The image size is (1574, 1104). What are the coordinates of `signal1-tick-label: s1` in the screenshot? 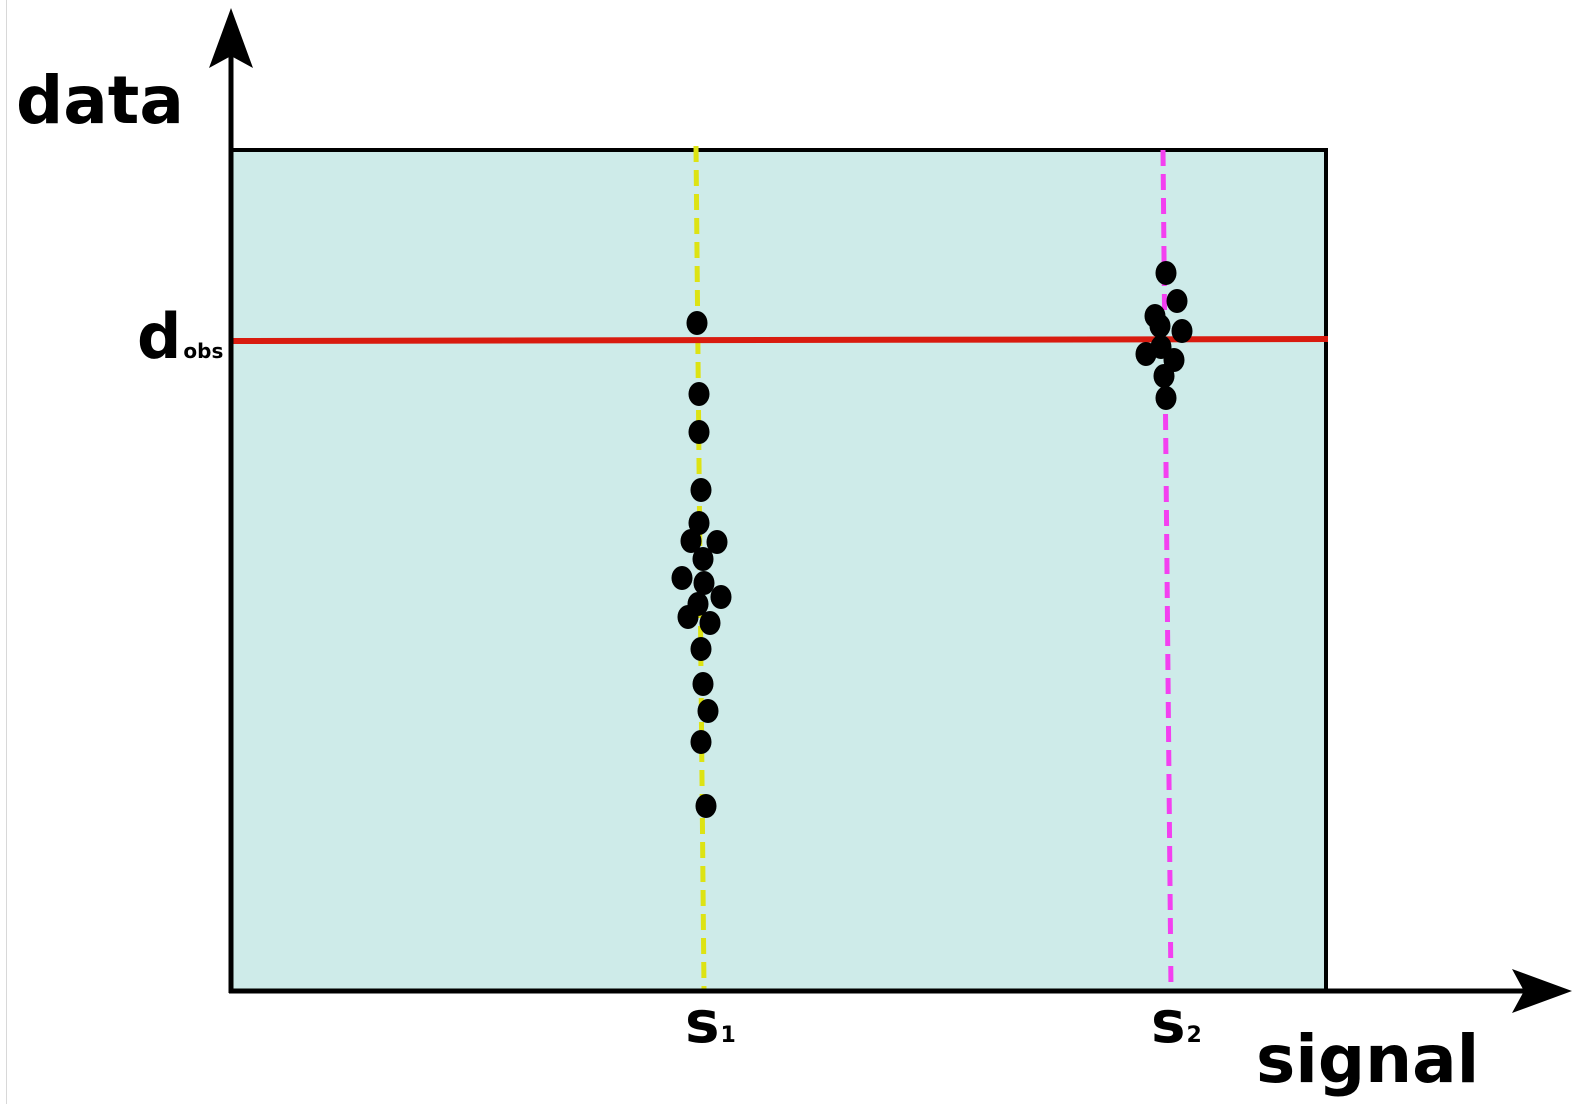 It's located at (710, 1022).